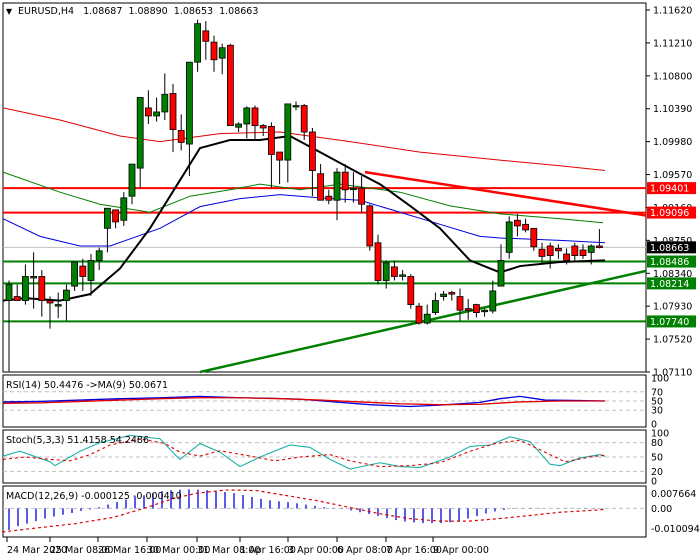 The image size is (700, 560). What do you see at coordinates (193, 11) in the screenshot?
I see `low-value: 1.08653` at bounding box center [193, 11].